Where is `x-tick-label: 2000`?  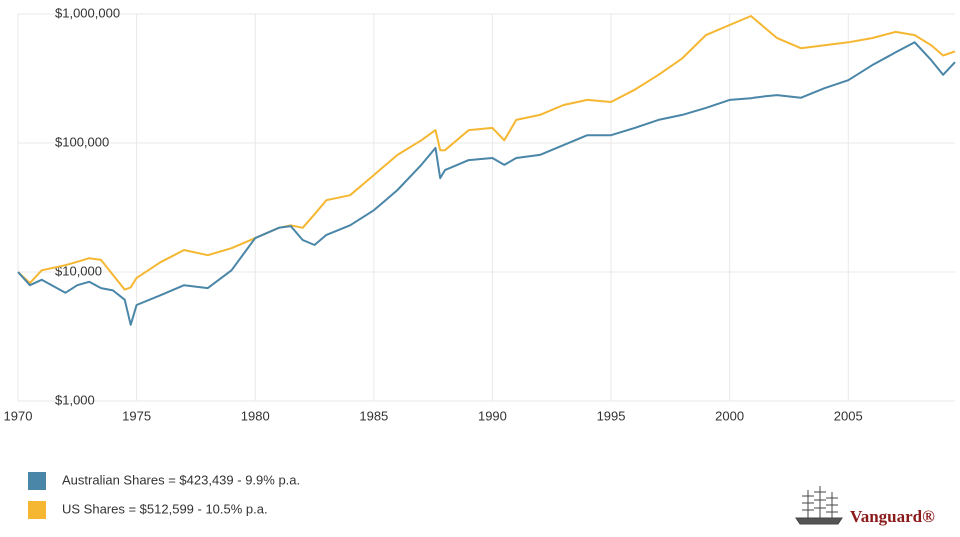
x-tick-label: 2000 is located at coordinates (729, 415).